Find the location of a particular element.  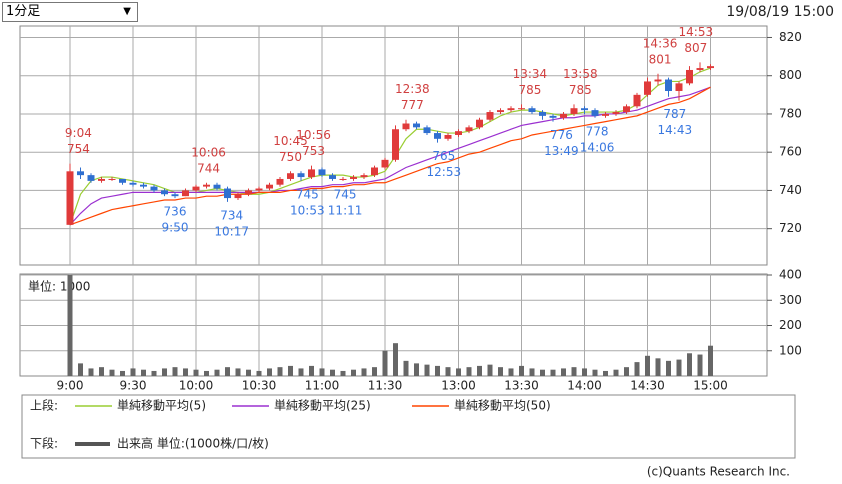

high-label-time: 14:36 is located at coordinates (660, 43).